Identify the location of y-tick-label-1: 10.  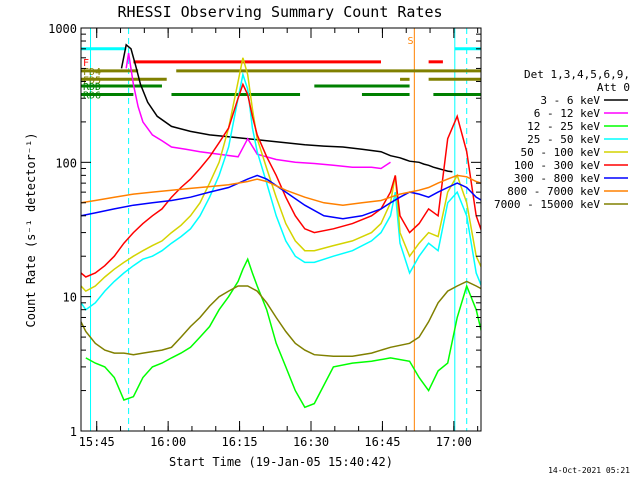
(70, 298).